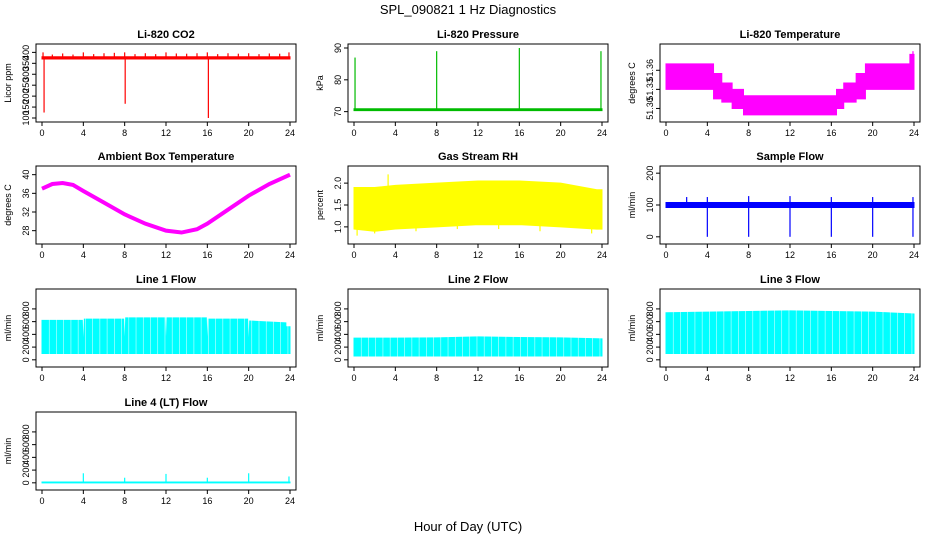 Image resolution: width=936 pixels, height=540 pixels. I want to click on y-tick-label: 28, so click(26, 231).